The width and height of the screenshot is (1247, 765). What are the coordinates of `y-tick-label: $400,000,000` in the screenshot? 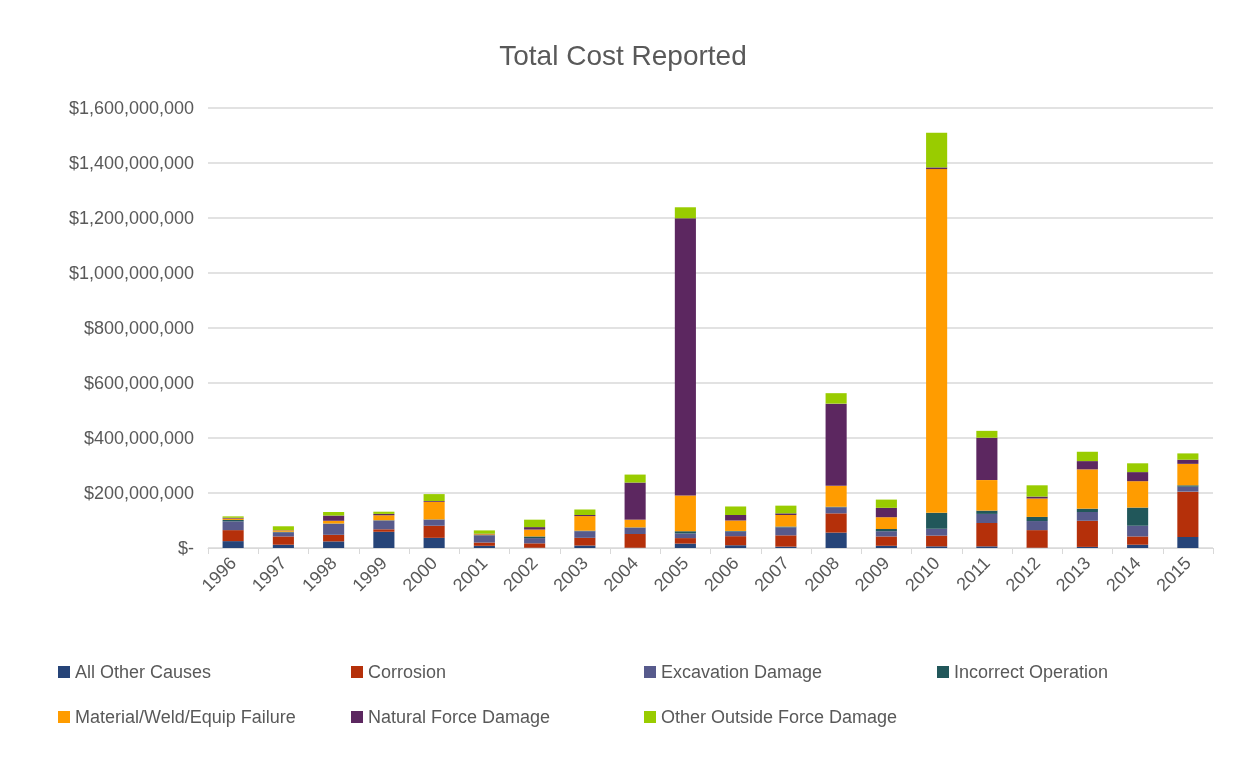 It's located at (138, 438).